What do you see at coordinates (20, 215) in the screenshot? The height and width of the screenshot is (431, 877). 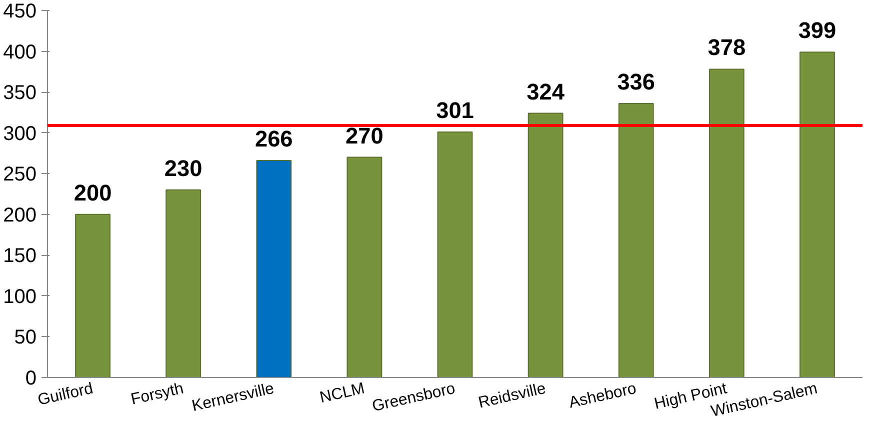 I see `y-tick-label: 200` at bounding box center [20, 215].